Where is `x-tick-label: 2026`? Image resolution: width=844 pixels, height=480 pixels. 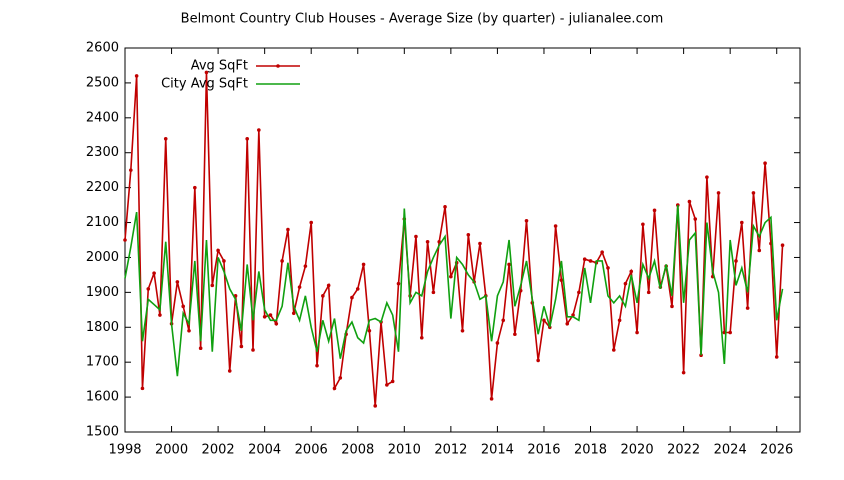
x-tick-label: 2026 is located at coordinates (776, 450).